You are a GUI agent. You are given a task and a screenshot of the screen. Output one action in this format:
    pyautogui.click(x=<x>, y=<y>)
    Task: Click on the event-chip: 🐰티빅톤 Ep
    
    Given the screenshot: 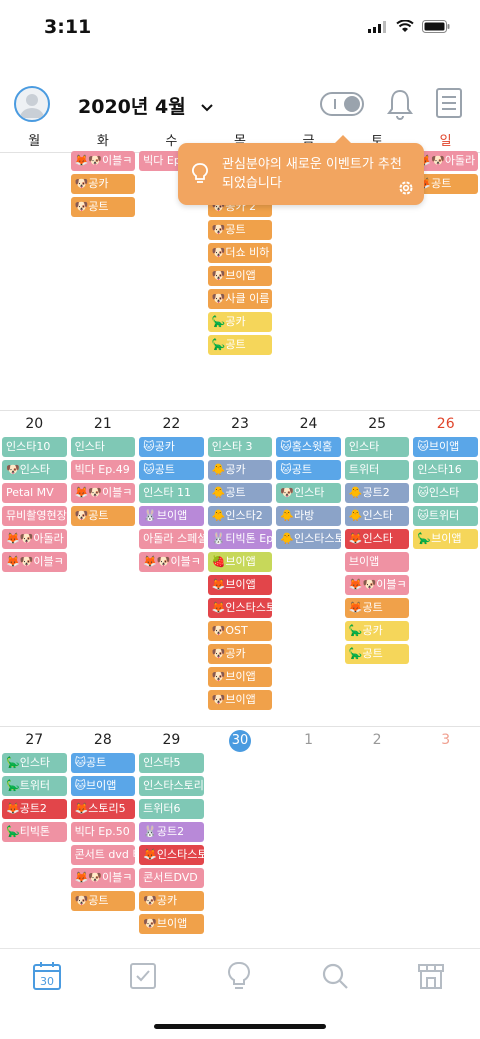 What is the action you would take?
    pyautogui.click(x=240, y=539)
    